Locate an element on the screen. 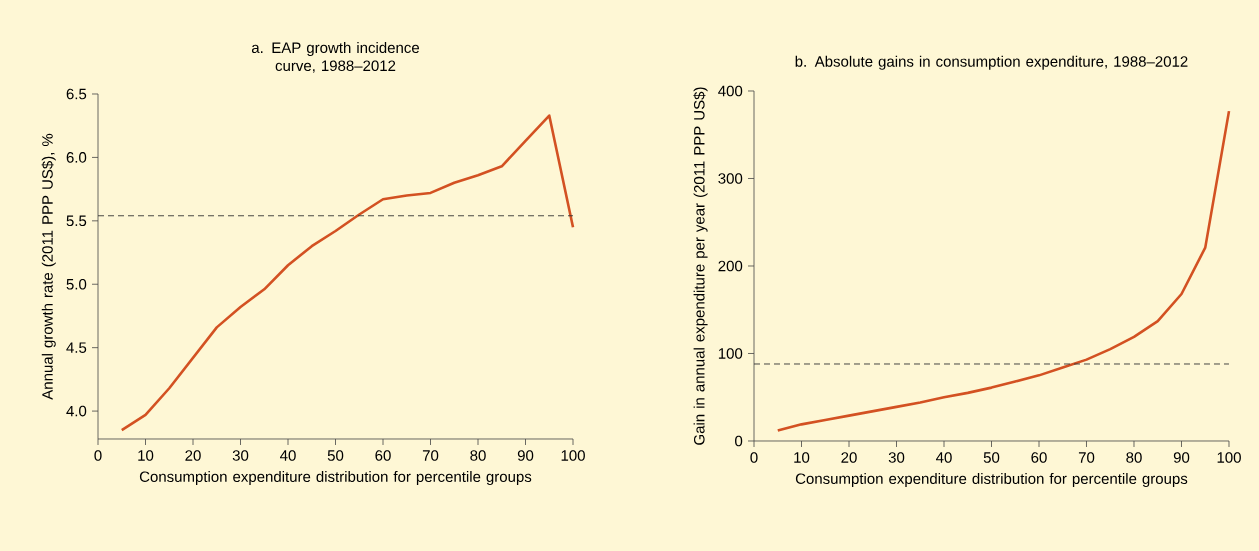  chart-title: a. EAP growth incidence curve, 1988–2012 is located at coordinates (335, 57).